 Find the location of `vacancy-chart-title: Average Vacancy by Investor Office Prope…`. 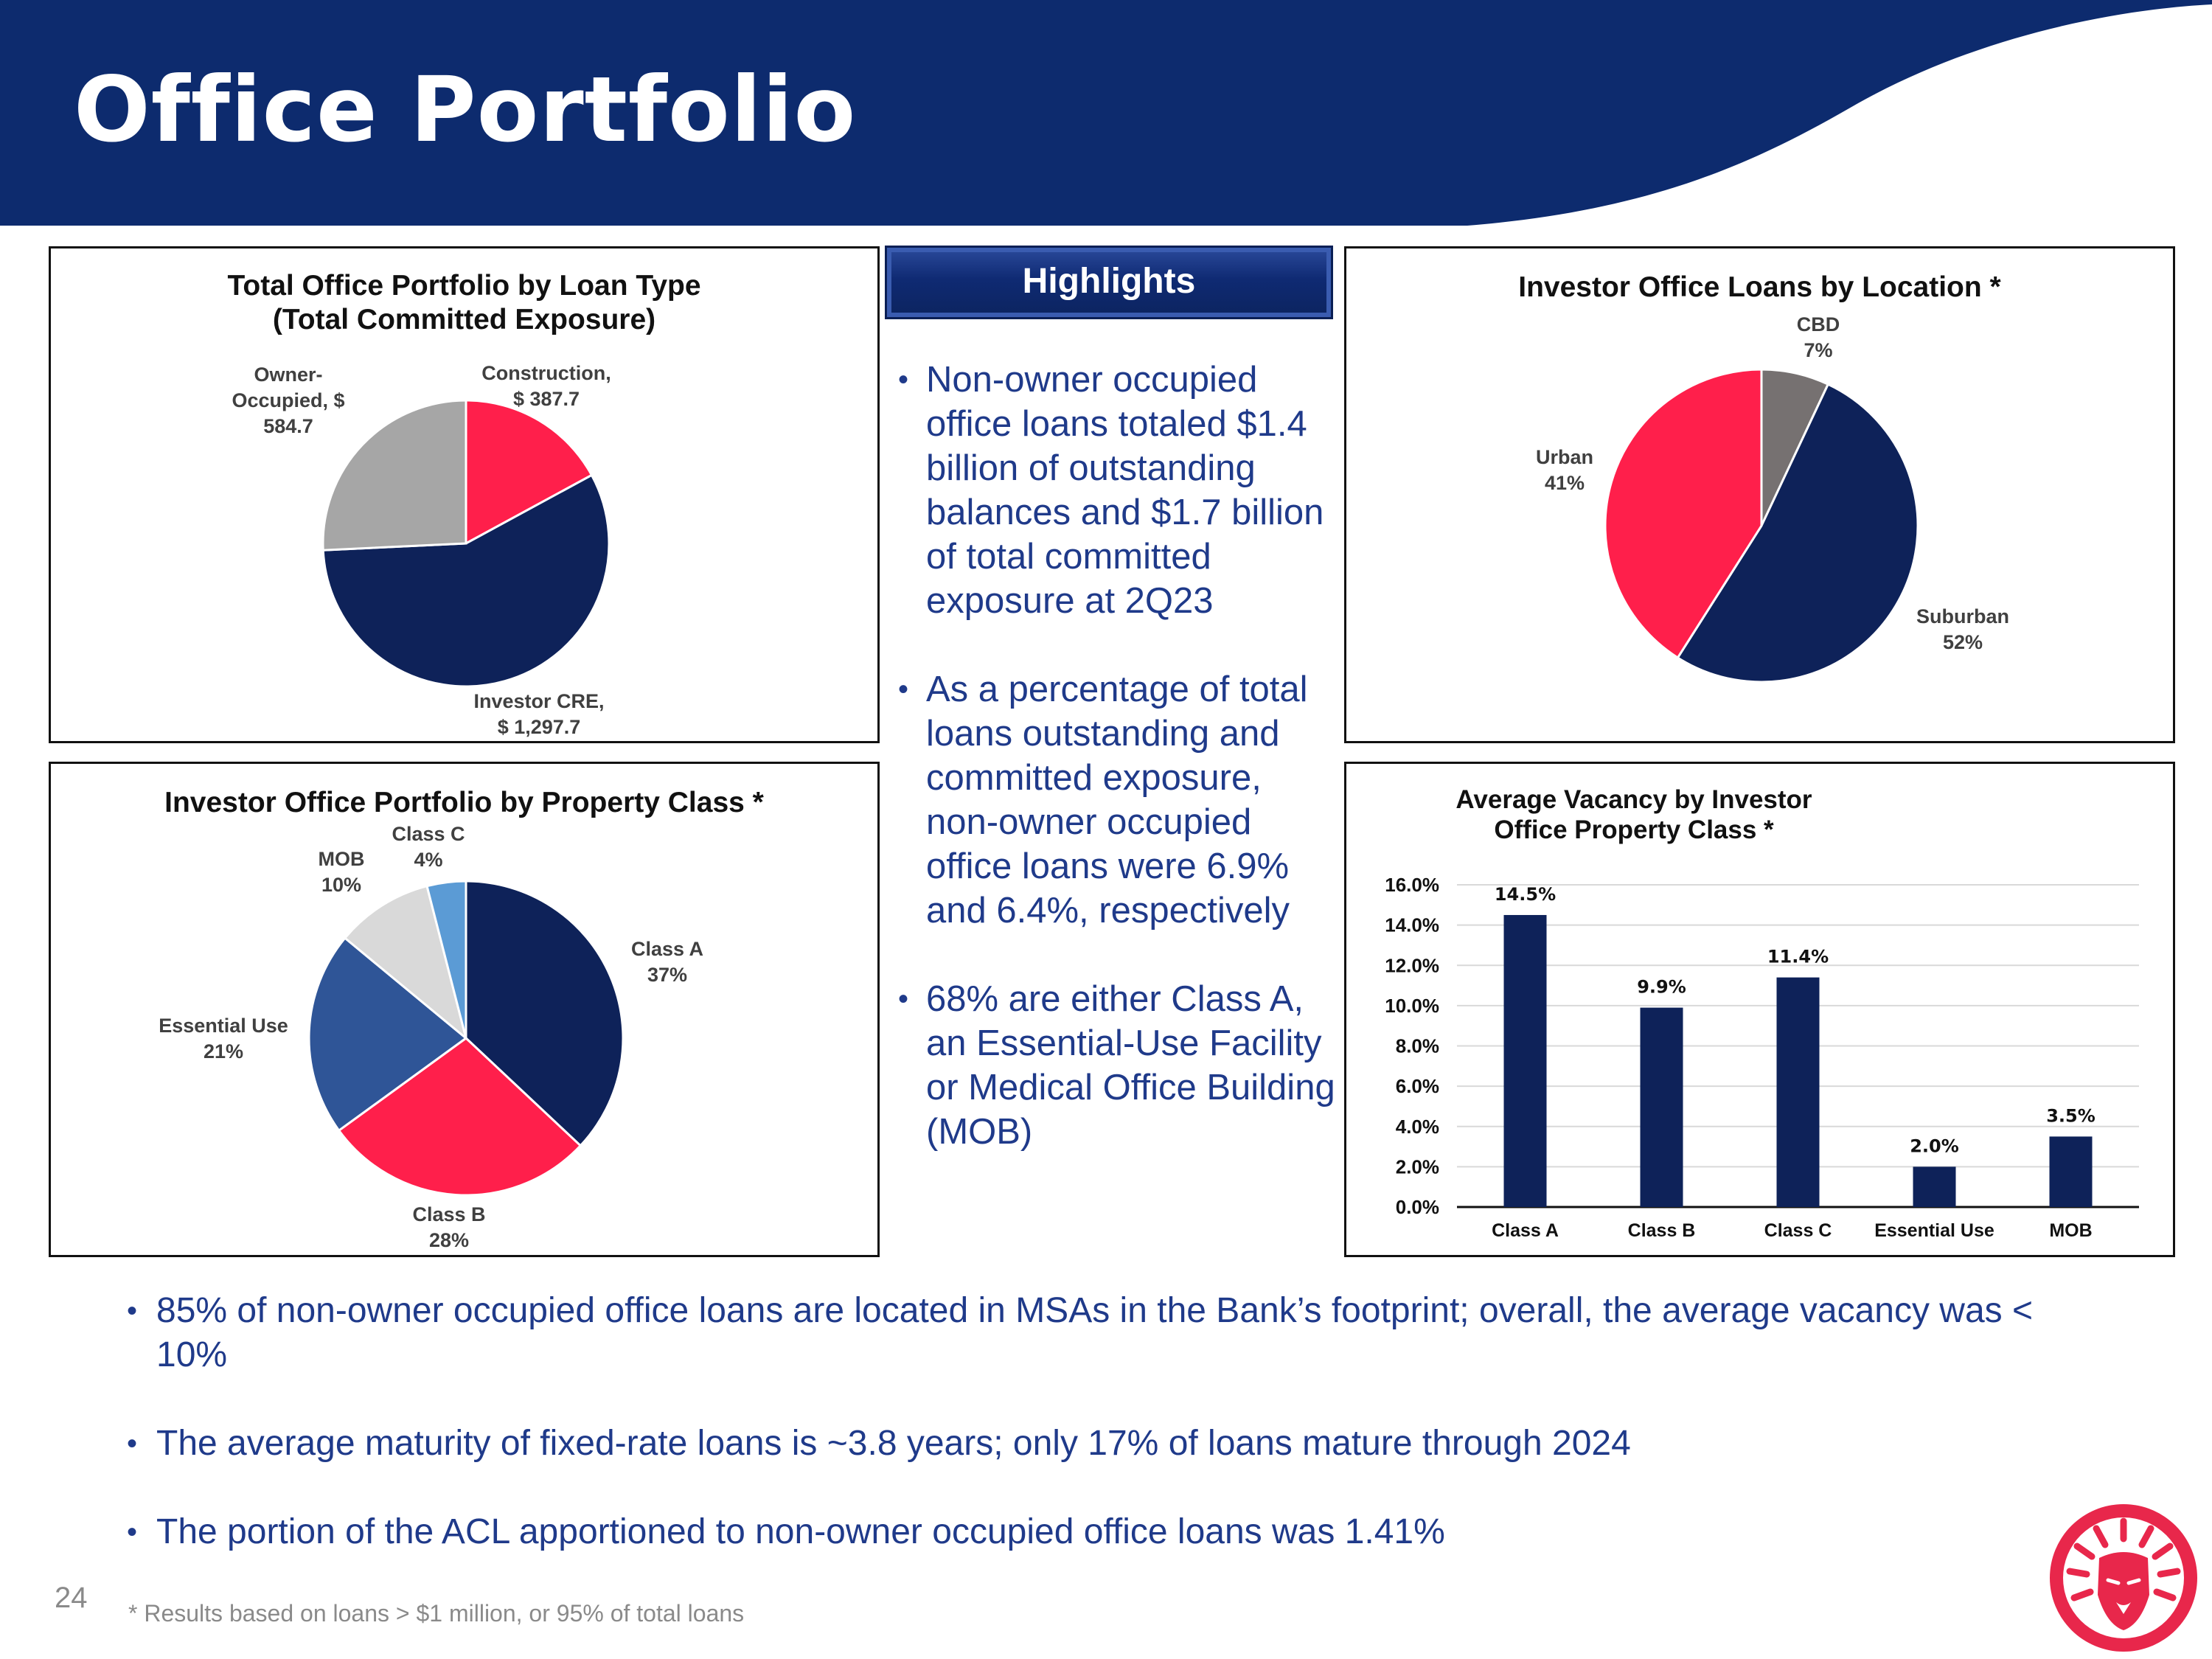

vacancy-chart-title: Average Vacancy by Investor Office Prope… is located at coordinates (1633, 814).